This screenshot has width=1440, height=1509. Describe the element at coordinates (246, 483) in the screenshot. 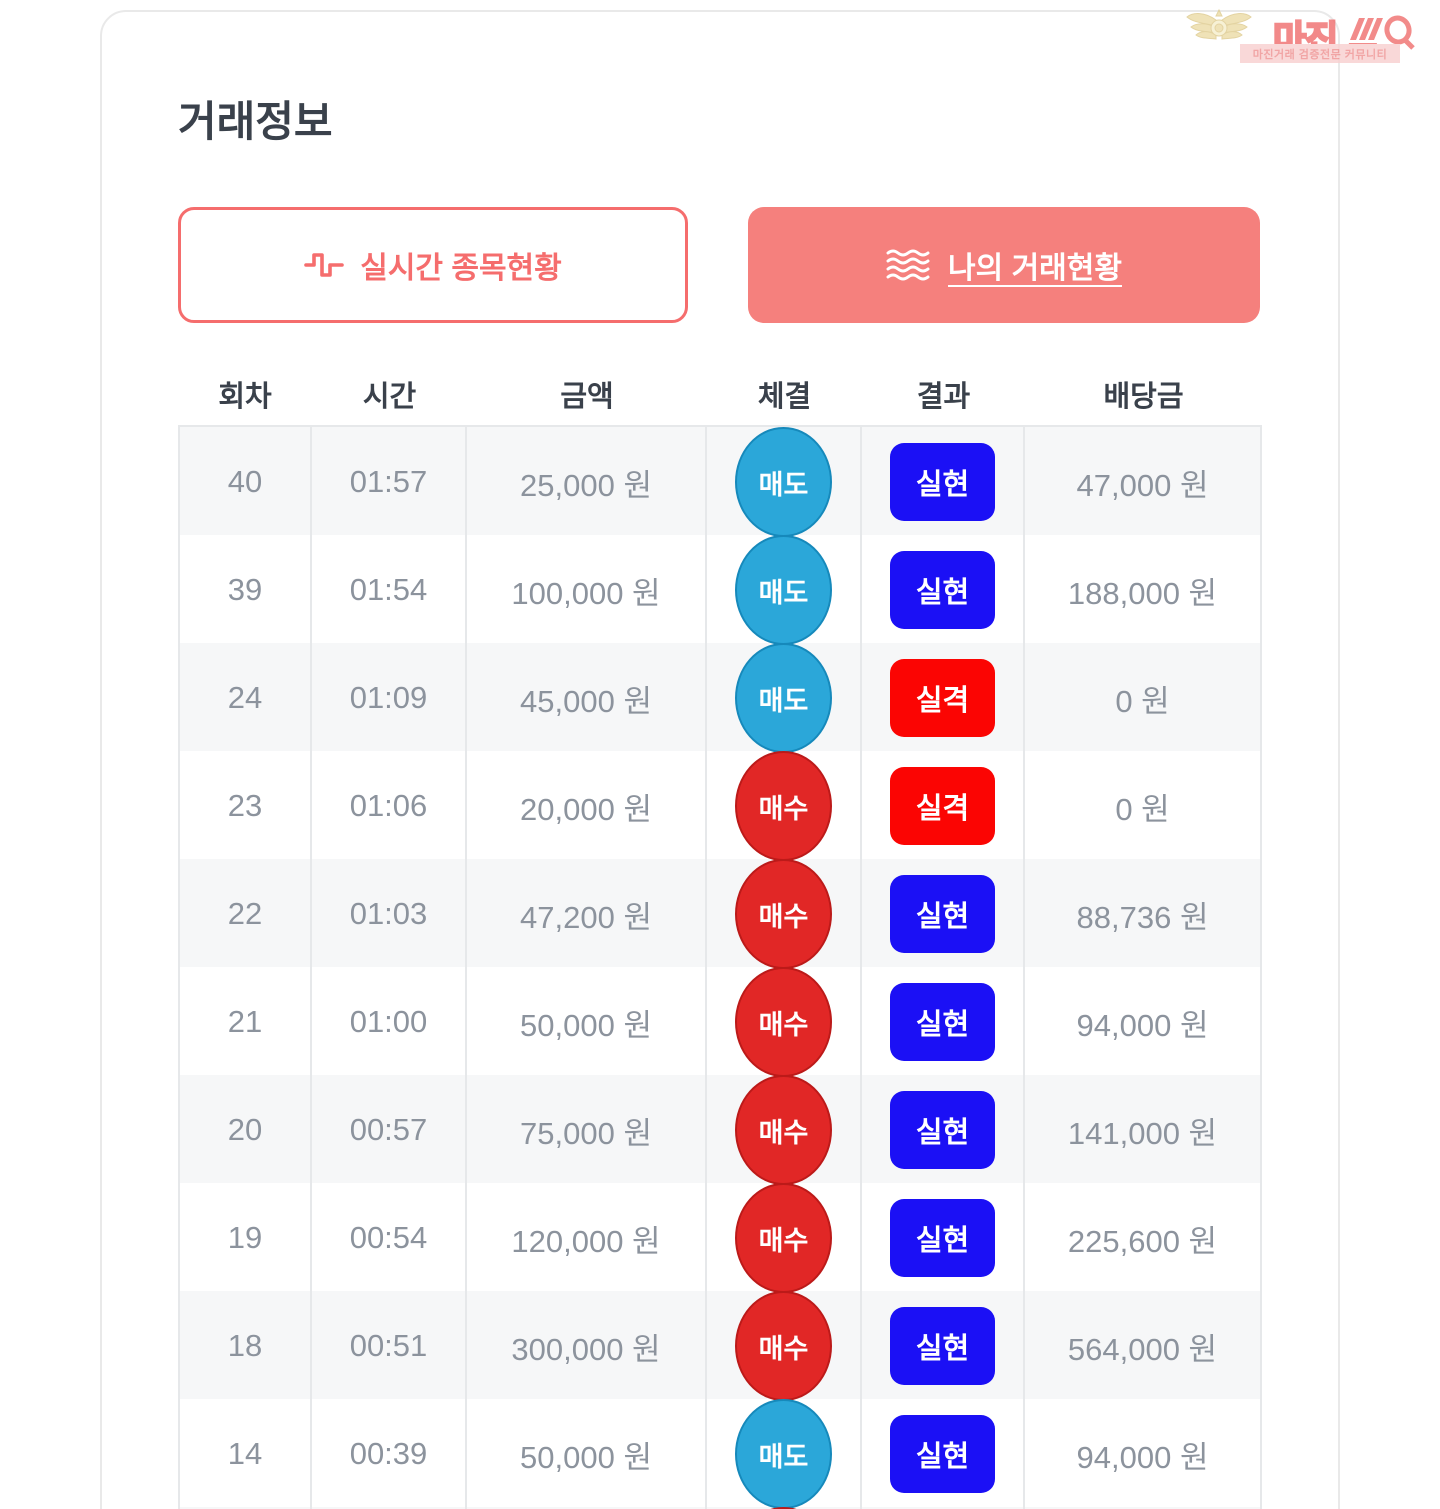

I see `round-cell: 40` at that location.